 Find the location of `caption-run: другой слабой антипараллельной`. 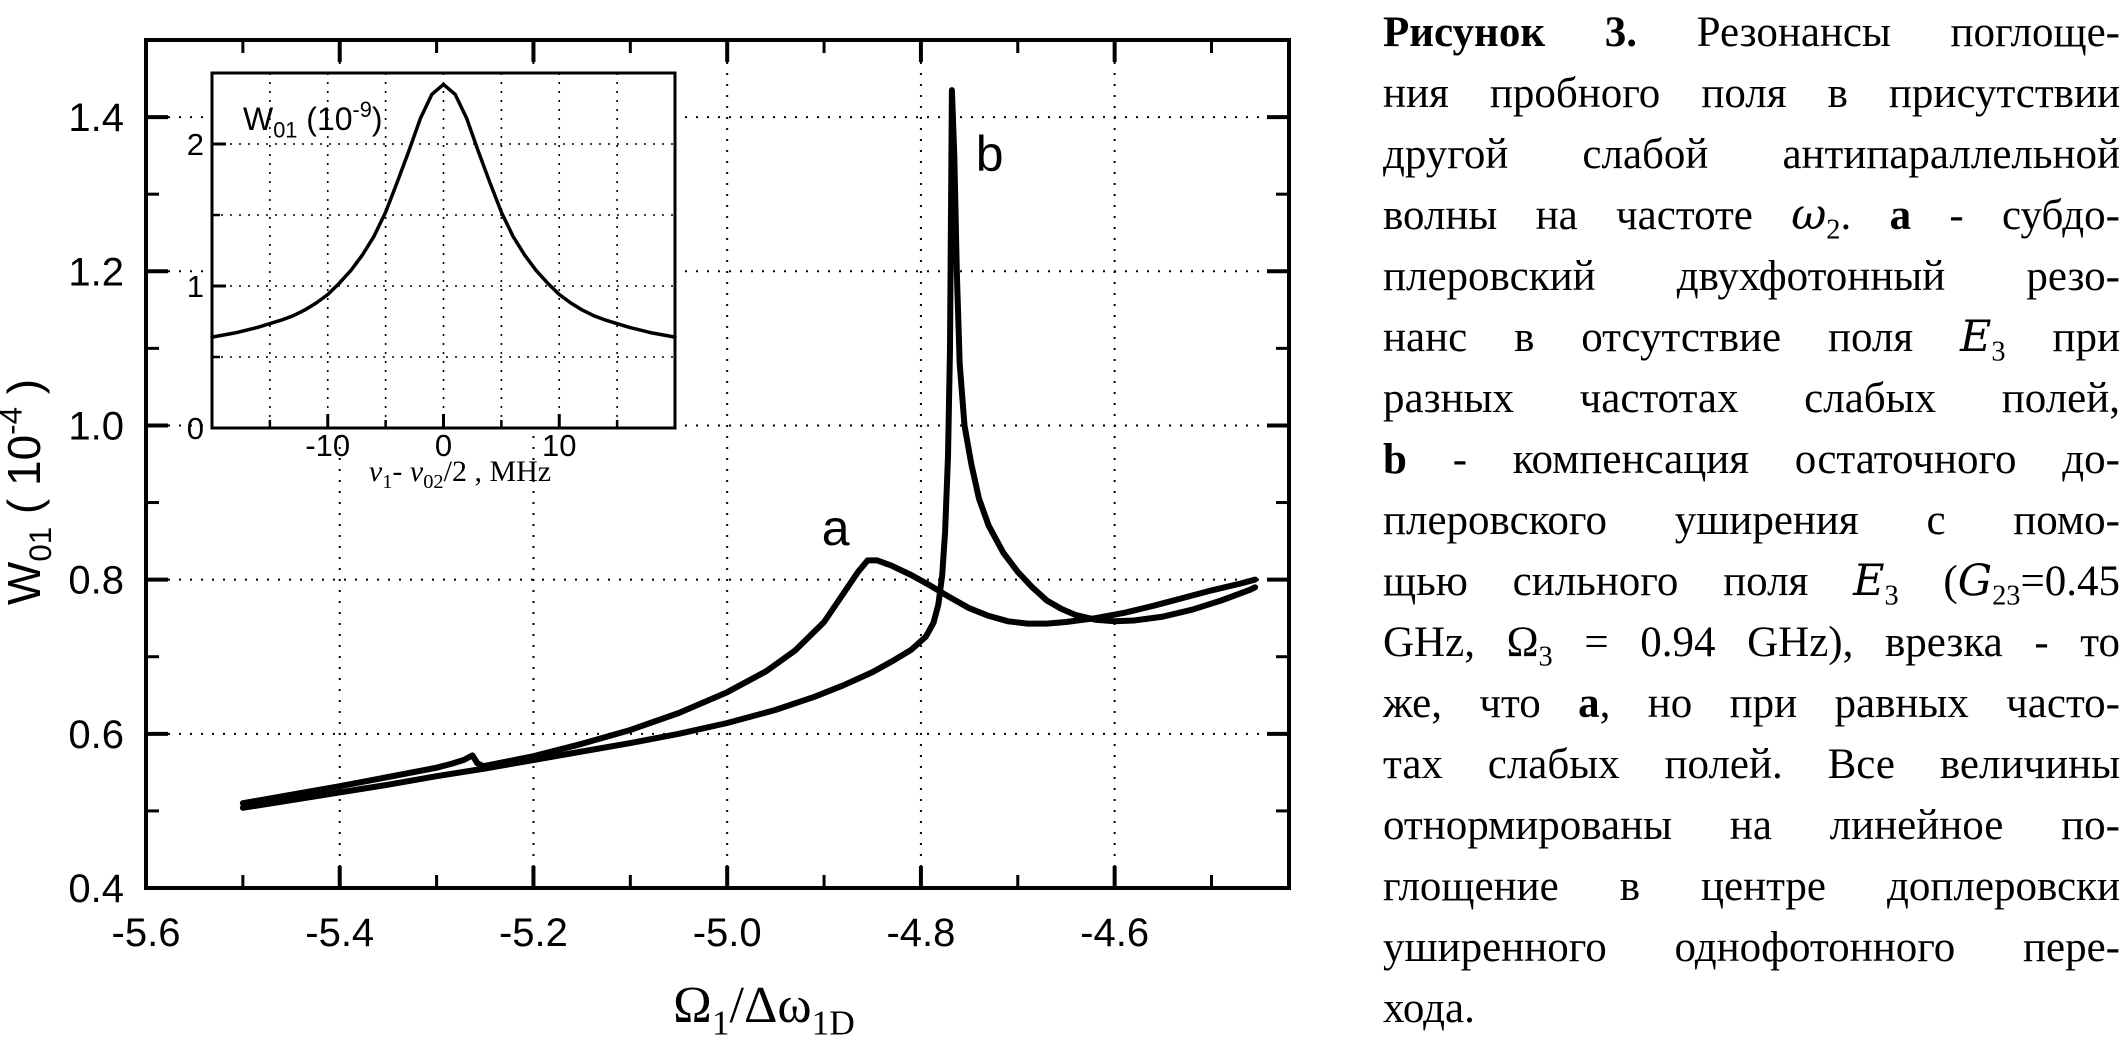

caption-run: другой слабой антипараллельной is located at coordinates (1751, 154).